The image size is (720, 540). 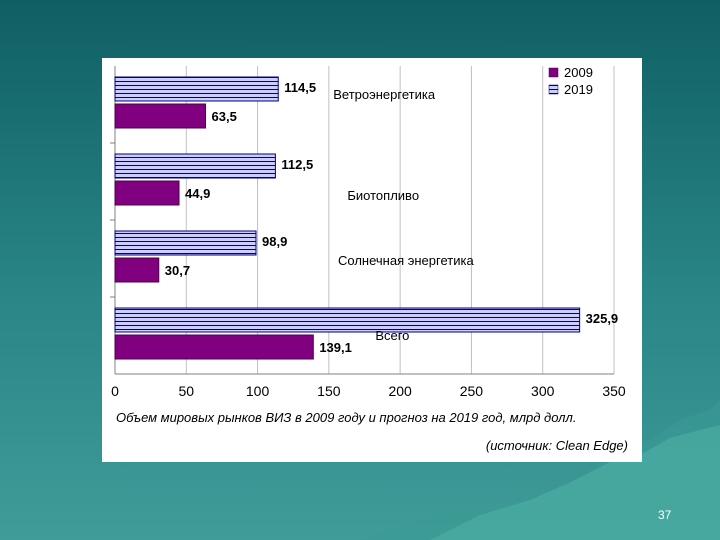 I want to click on x-tick-label: 200, so click(x=400, y=391).